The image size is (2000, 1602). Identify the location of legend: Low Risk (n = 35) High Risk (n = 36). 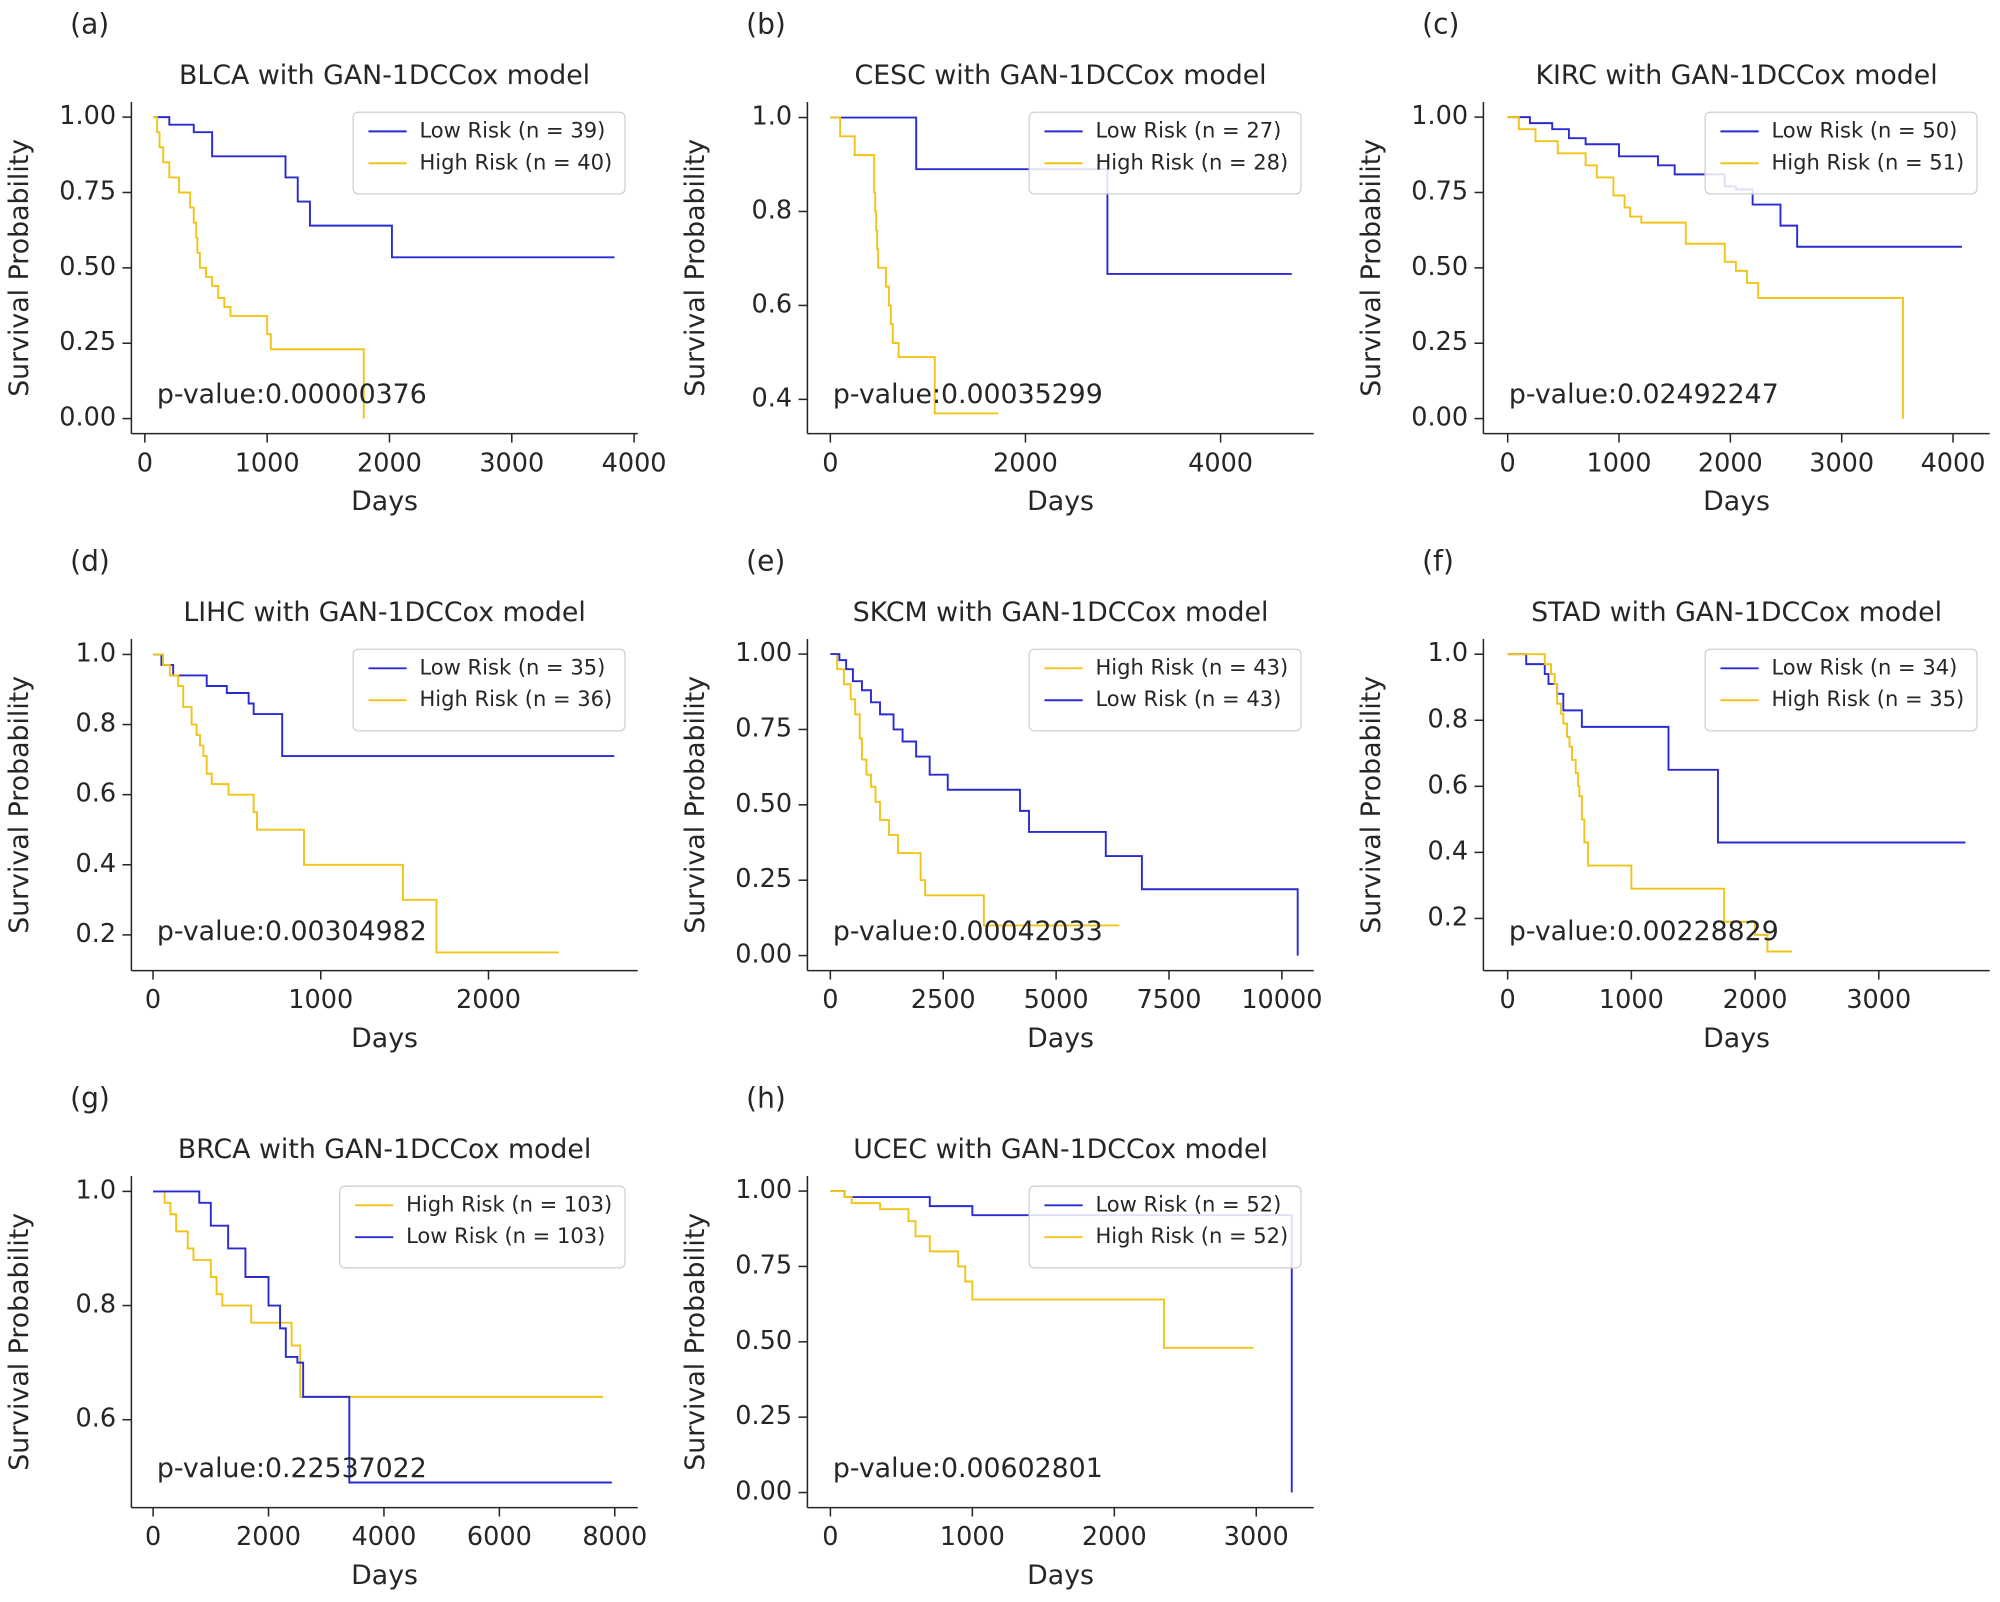
(489, 690).